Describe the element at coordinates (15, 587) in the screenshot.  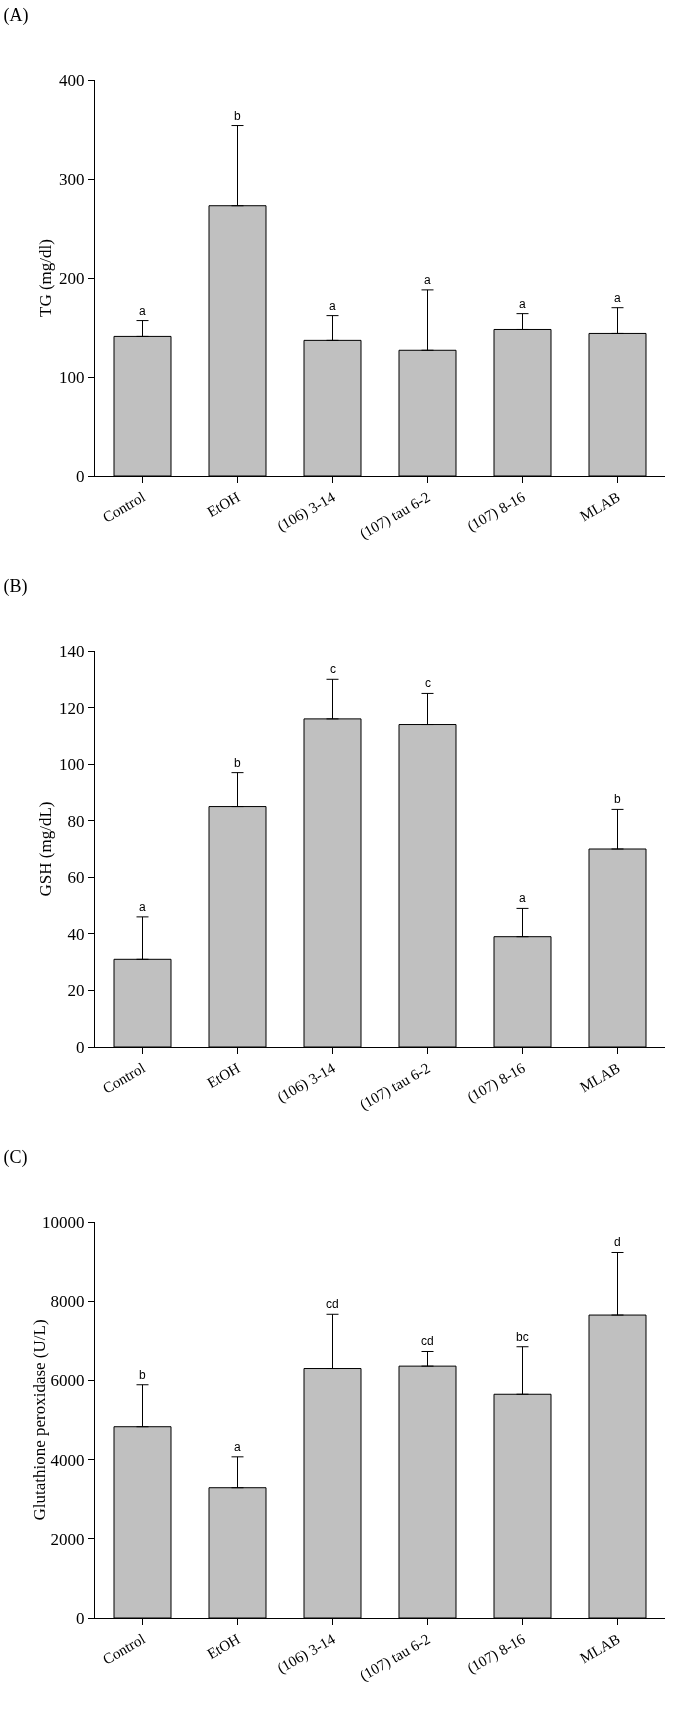
I see `chart-title: (B)` at that location.